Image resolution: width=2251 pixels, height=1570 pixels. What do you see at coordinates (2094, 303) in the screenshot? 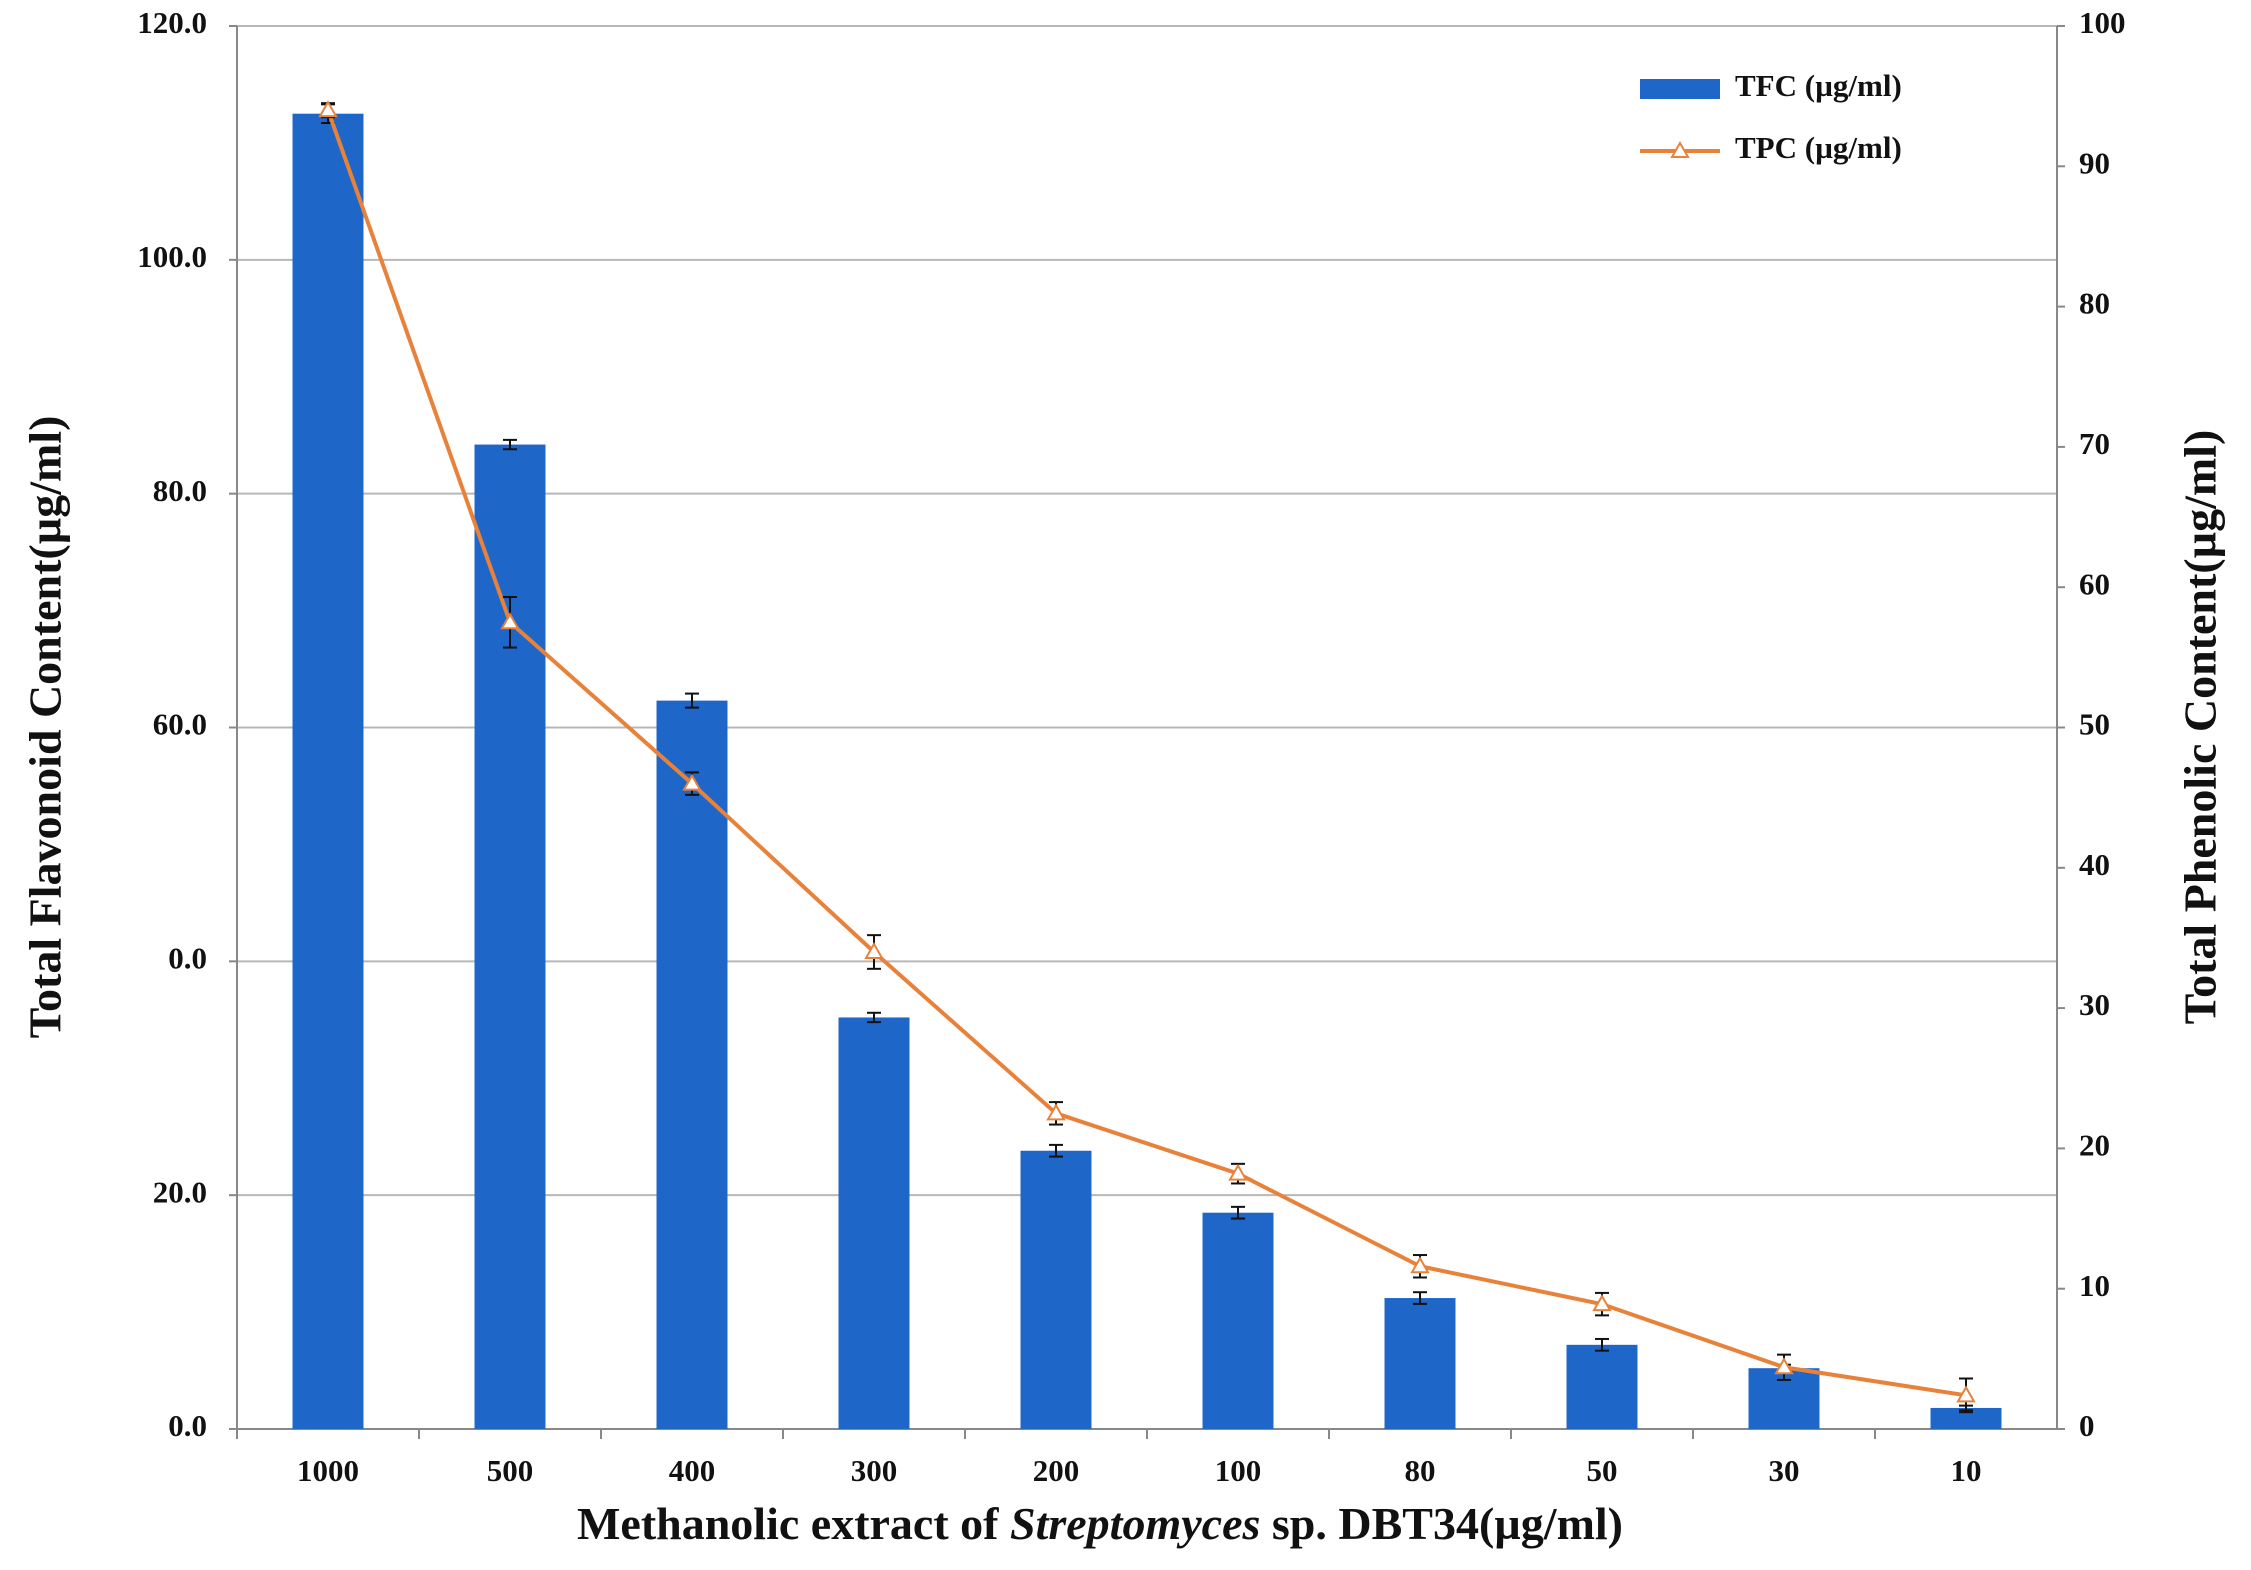
I see `y2-tick-label: 80` at bounding box center [2094, 303].